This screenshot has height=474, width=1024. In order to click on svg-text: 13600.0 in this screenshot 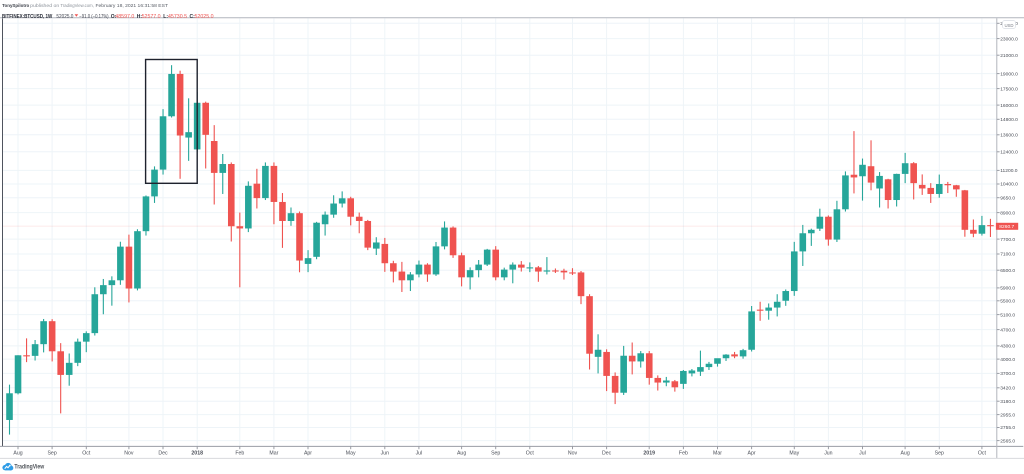, I will do `click(1009, 136)`.